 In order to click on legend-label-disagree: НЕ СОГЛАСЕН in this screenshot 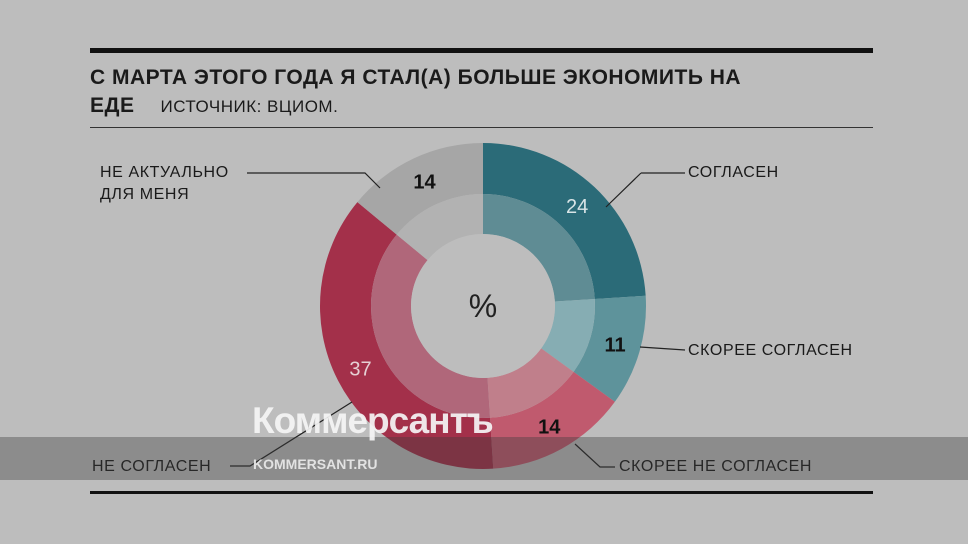, I will do `click(152, 466)`.